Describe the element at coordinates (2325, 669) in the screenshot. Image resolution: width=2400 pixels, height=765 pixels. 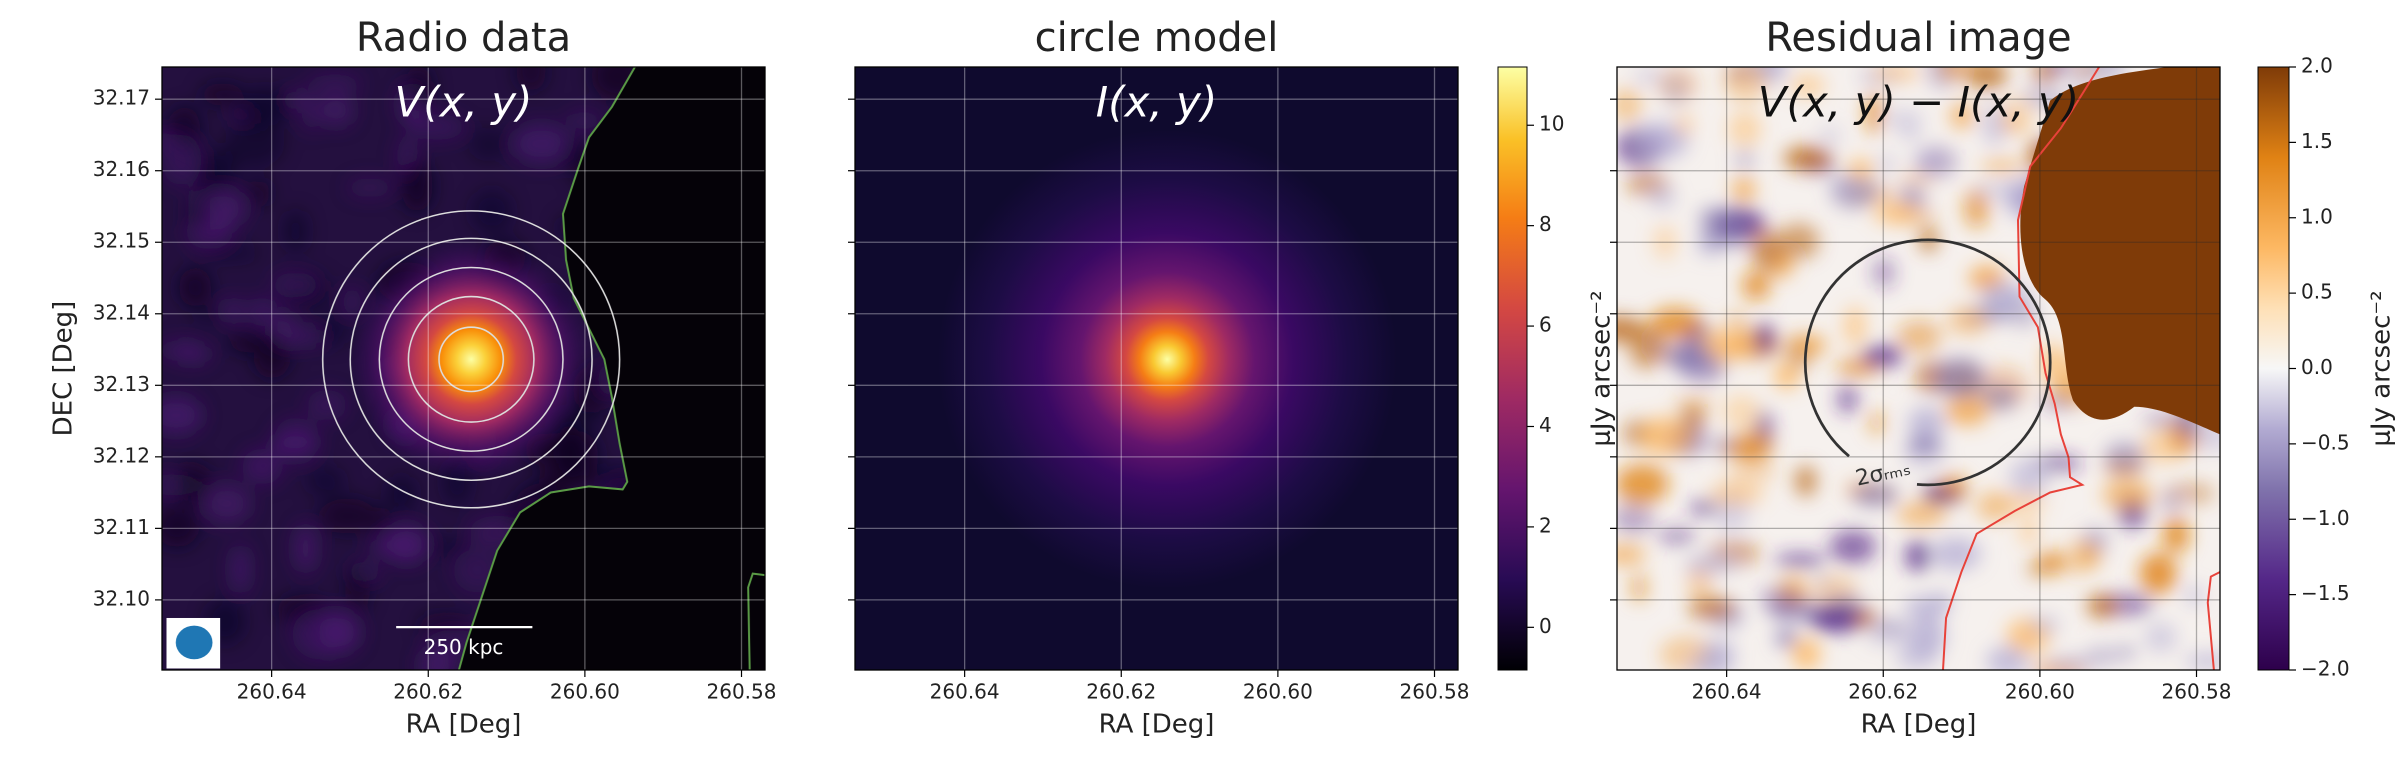
I see `colorbar-tick-label: −2.0` at that location.